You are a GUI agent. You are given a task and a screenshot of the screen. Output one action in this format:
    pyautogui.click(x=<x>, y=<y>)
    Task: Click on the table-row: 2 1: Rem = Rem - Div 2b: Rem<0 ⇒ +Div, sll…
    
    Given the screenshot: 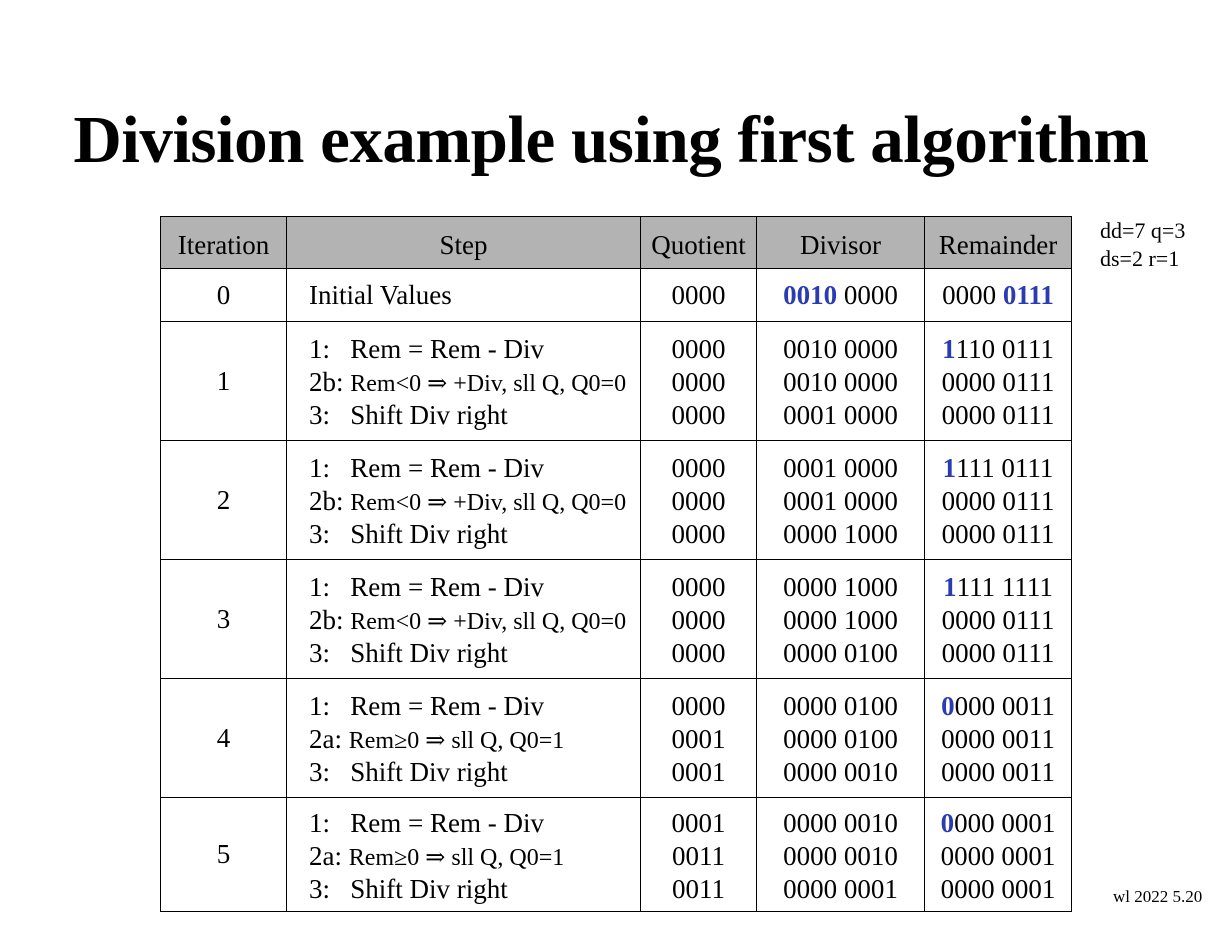 What is the action you would take?
    pyautogui.click(x=616, y=500)
    